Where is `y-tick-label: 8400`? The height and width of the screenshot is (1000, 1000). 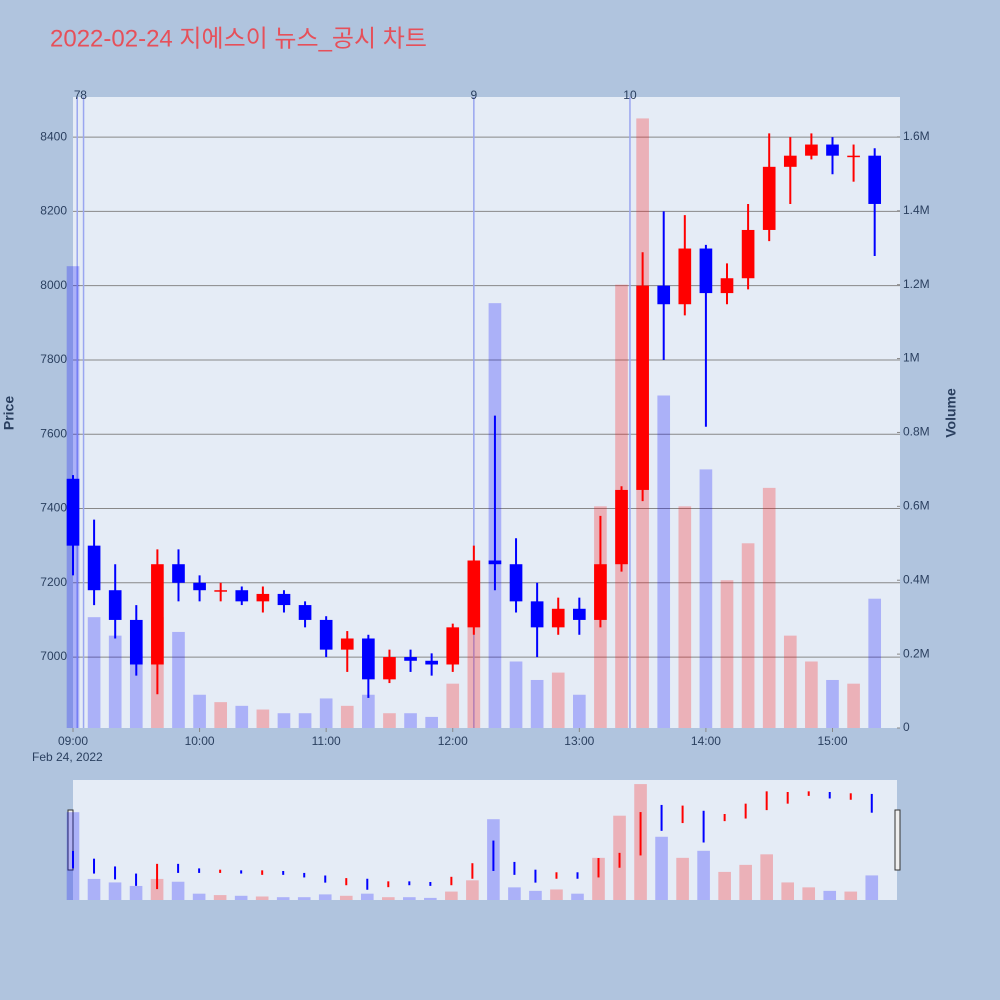
y-tick-label: 8400 is located at coordinates (53, 136).